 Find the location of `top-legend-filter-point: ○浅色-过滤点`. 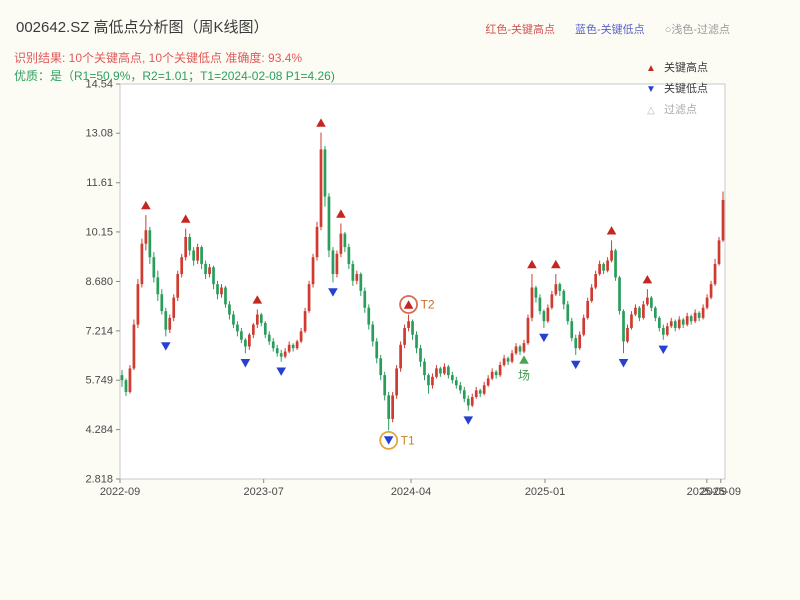

top-legend-filter-point: ○浅色-过滤点 is located at coordinates (697, 30).